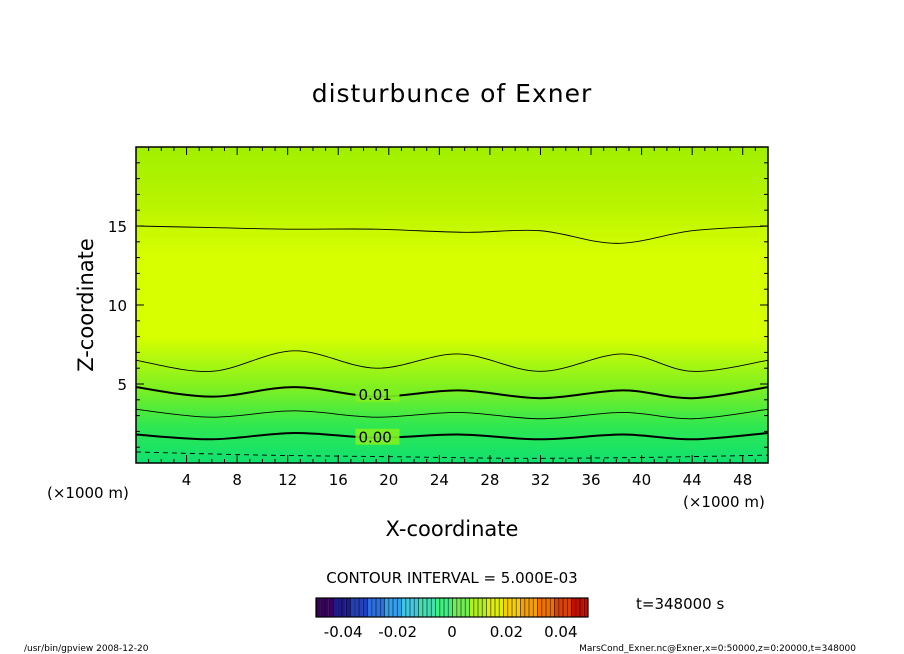  I want to click on x-tick-label: 28, so click(489, 480).